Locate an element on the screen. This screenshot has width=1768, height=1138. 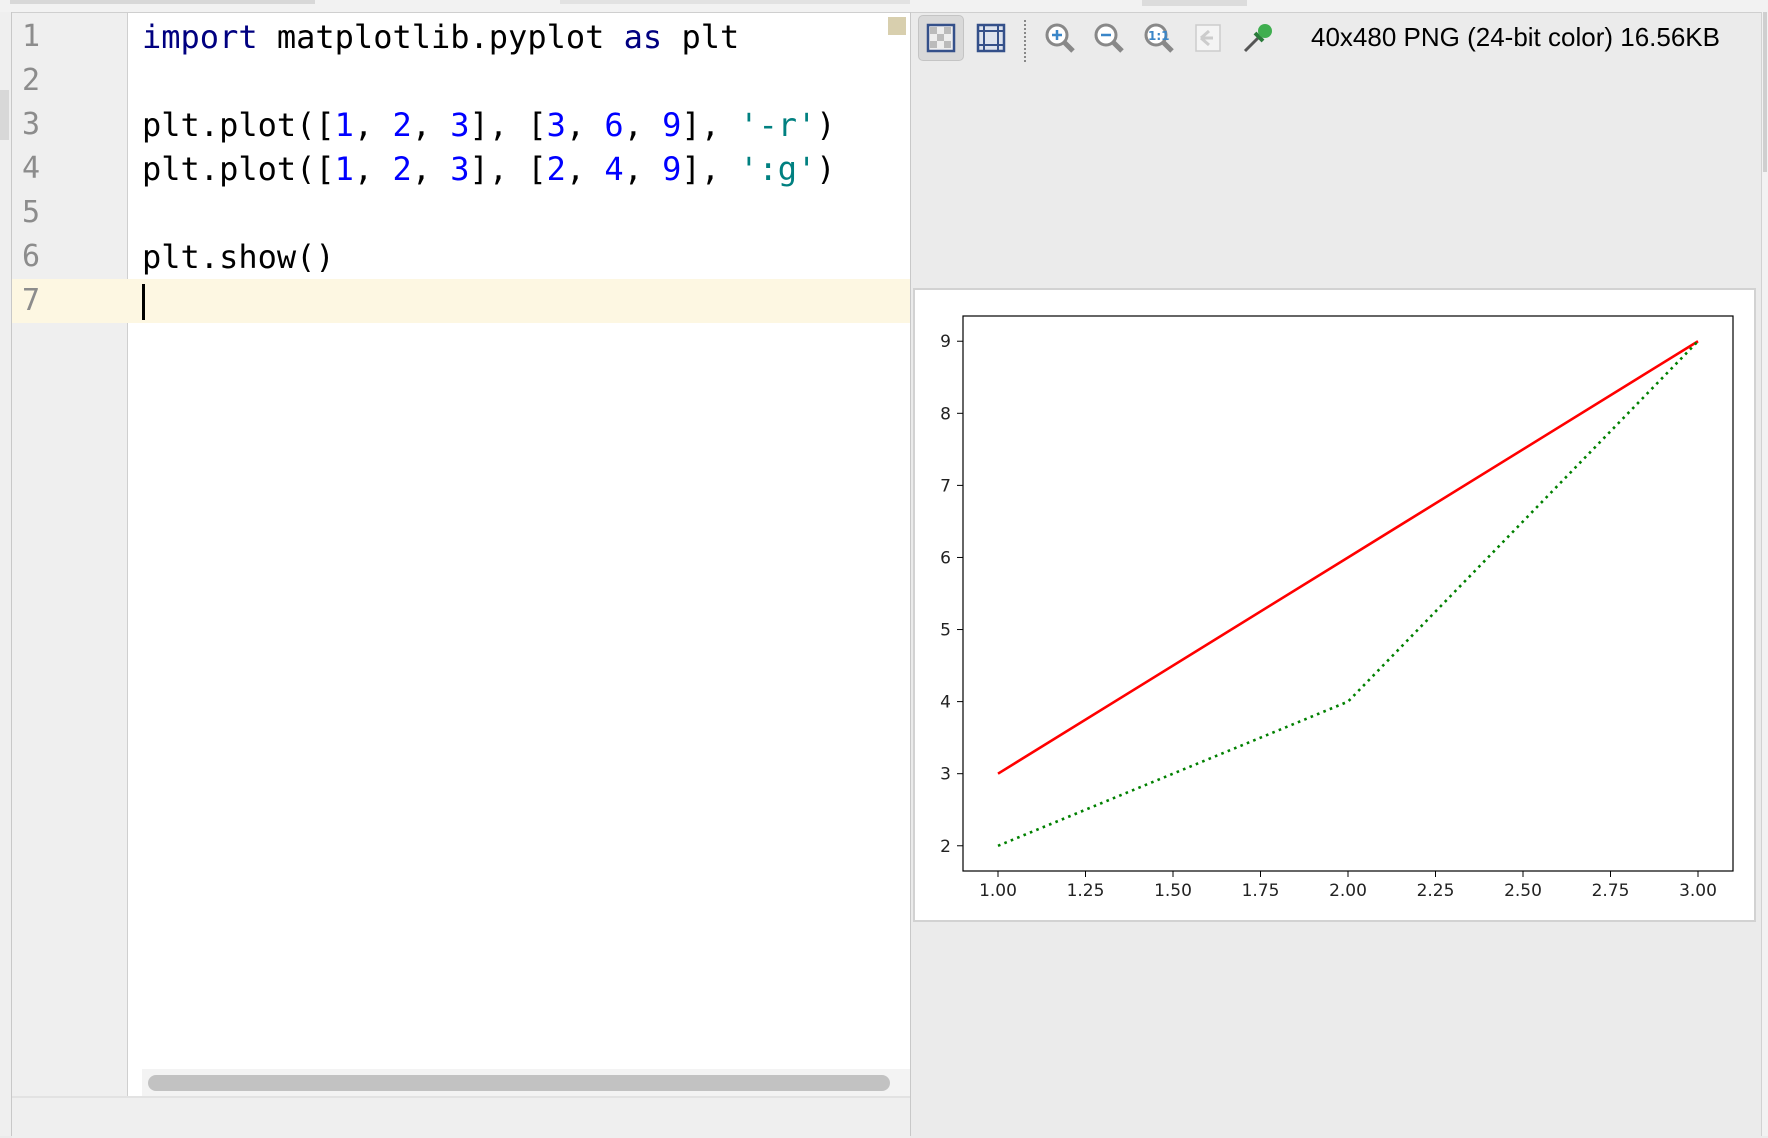
x-tick-label: 1.50 is located at coordinates (1173, 891).